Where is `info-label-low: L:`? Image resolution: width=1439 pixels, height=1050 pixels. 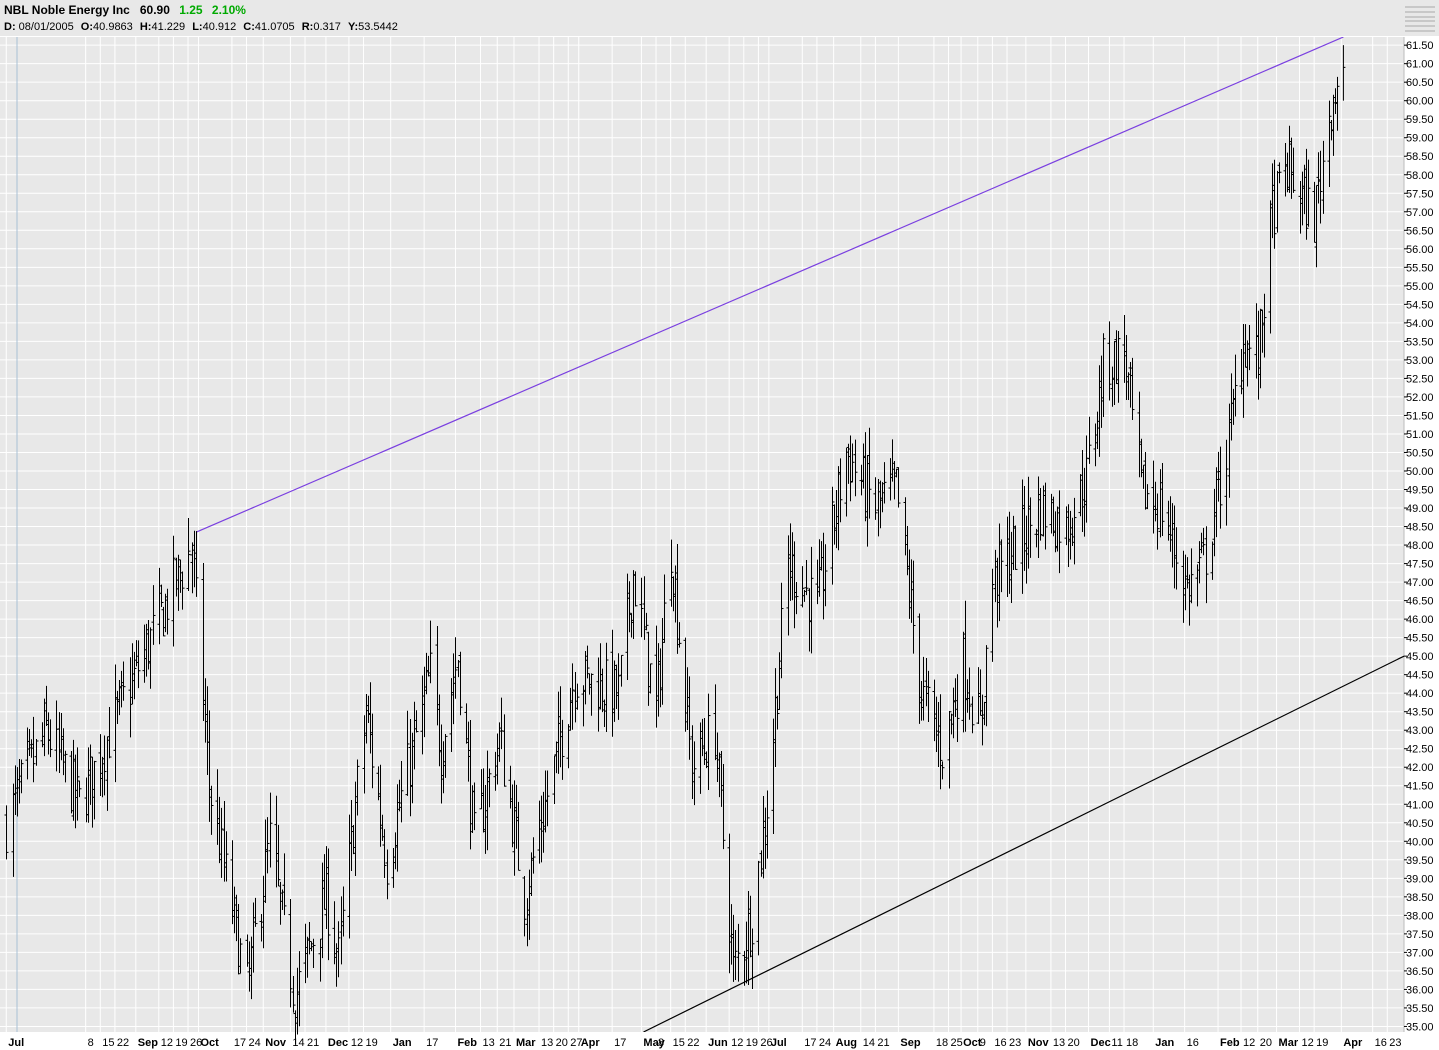
info-label-low: L: is located at coordinates (197, 27).